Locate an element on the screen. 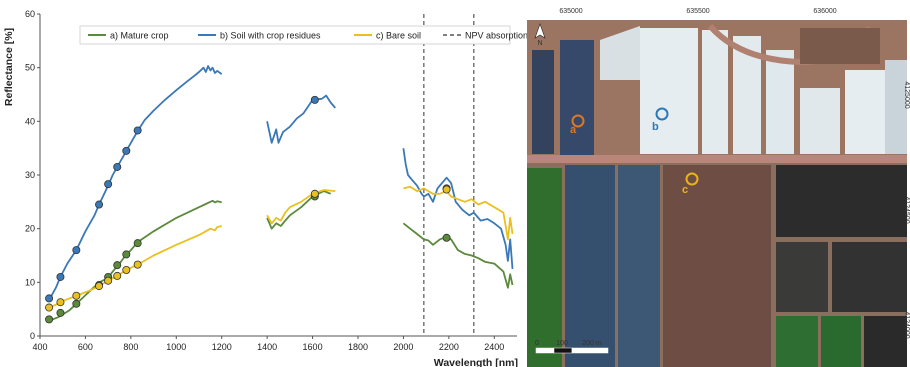 The image size is (910, 367). y-axis-ticks: 0 10 20 30 40 50 60 is located at coordinates (32, 175).